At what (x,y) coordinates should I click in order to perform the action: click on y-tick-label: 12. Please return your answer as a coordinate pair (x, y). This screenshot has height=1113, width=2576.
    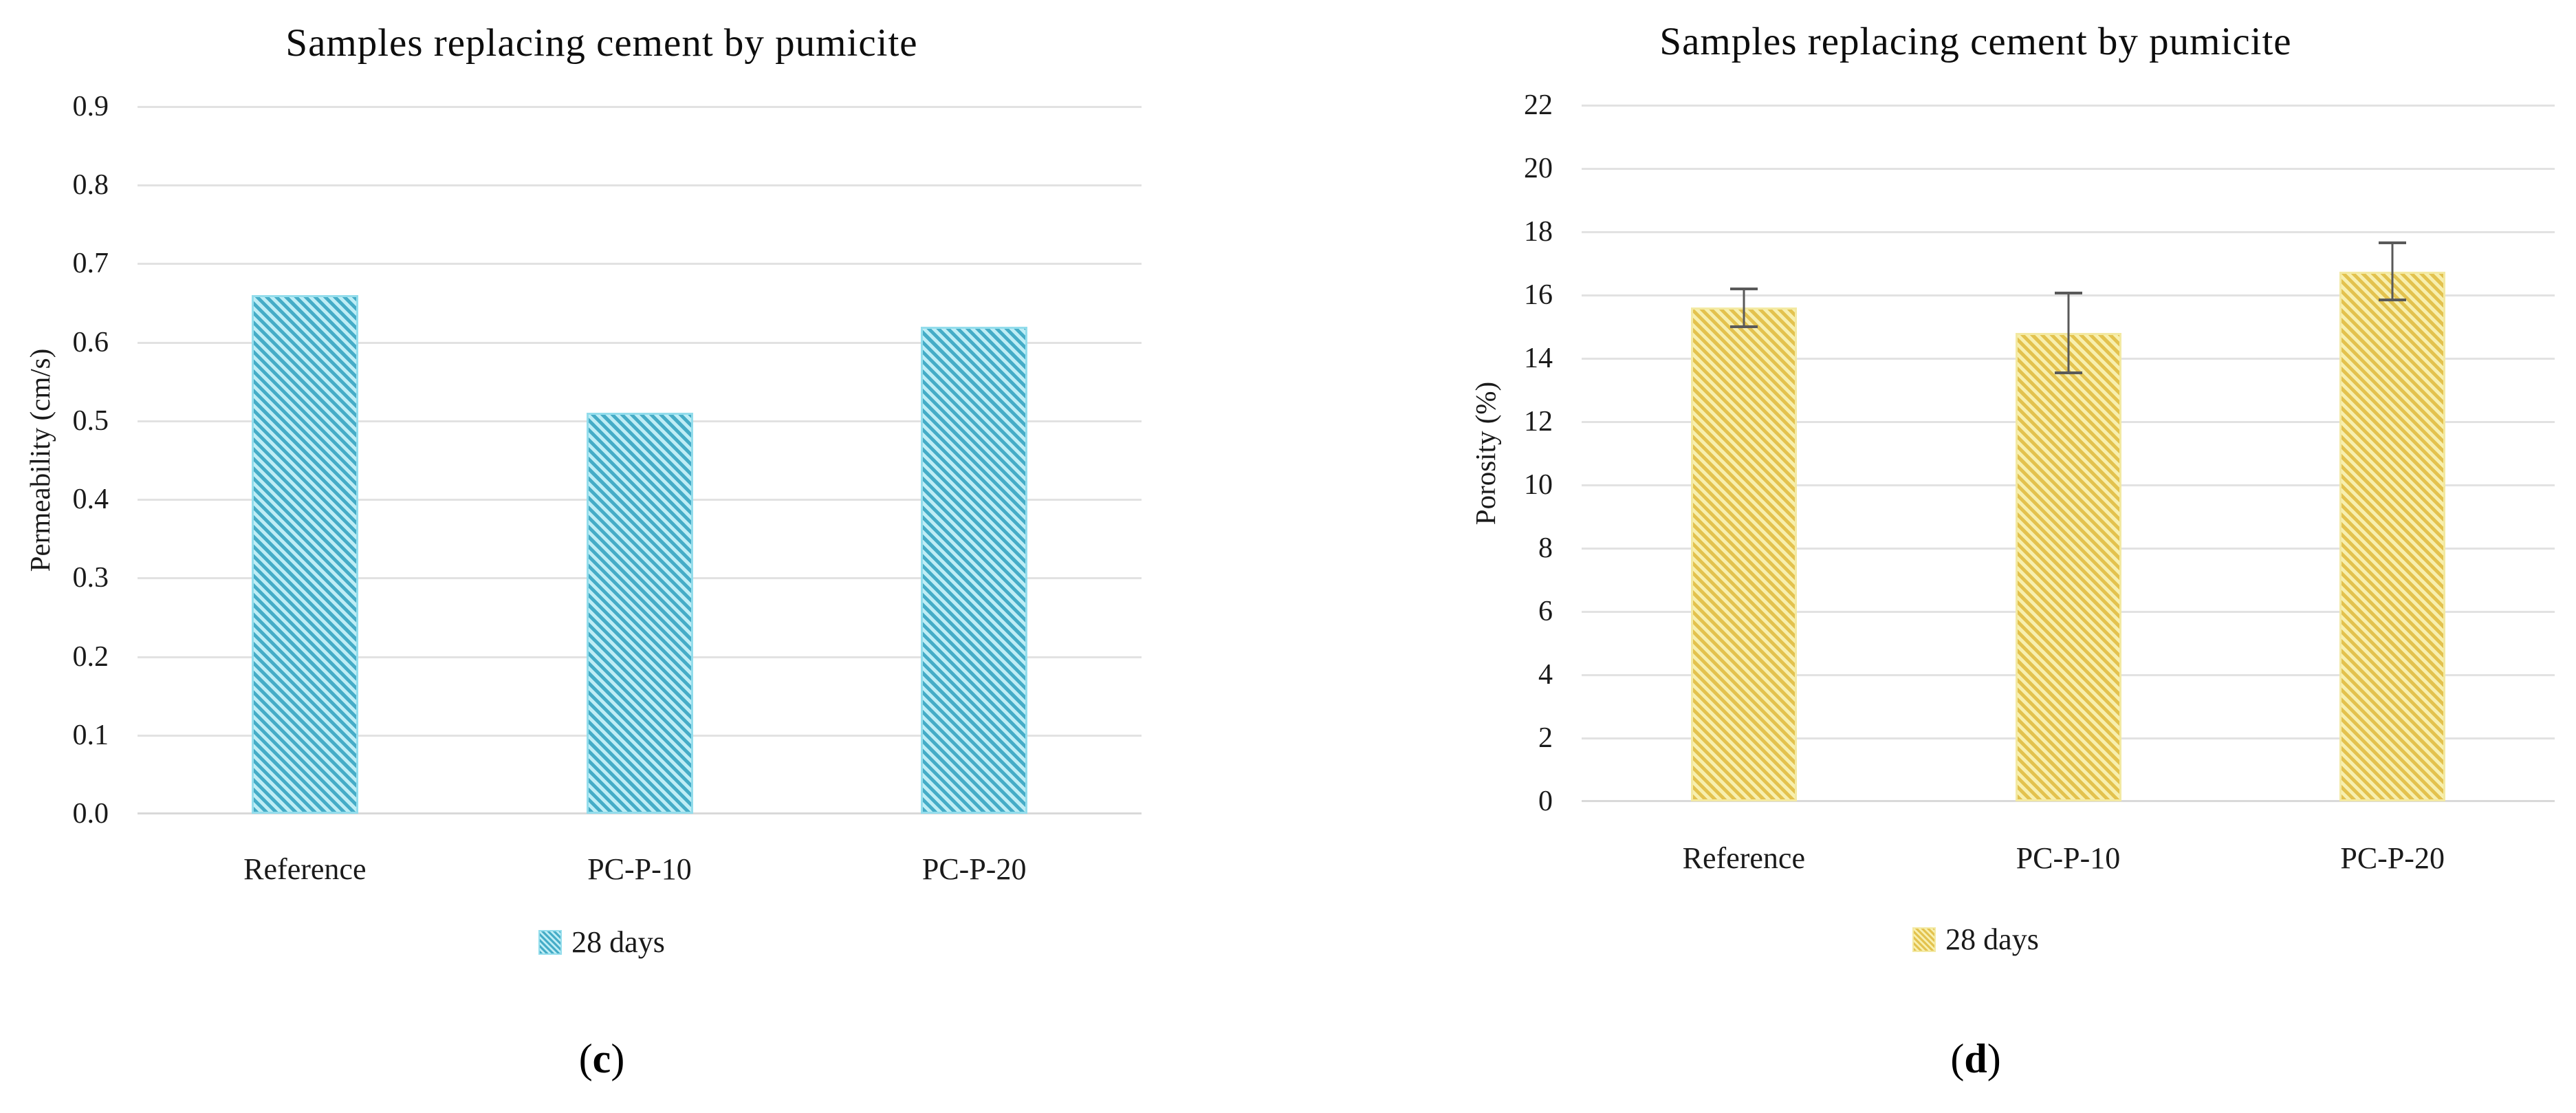
    Looking at the image, I should click on (1538, 421).